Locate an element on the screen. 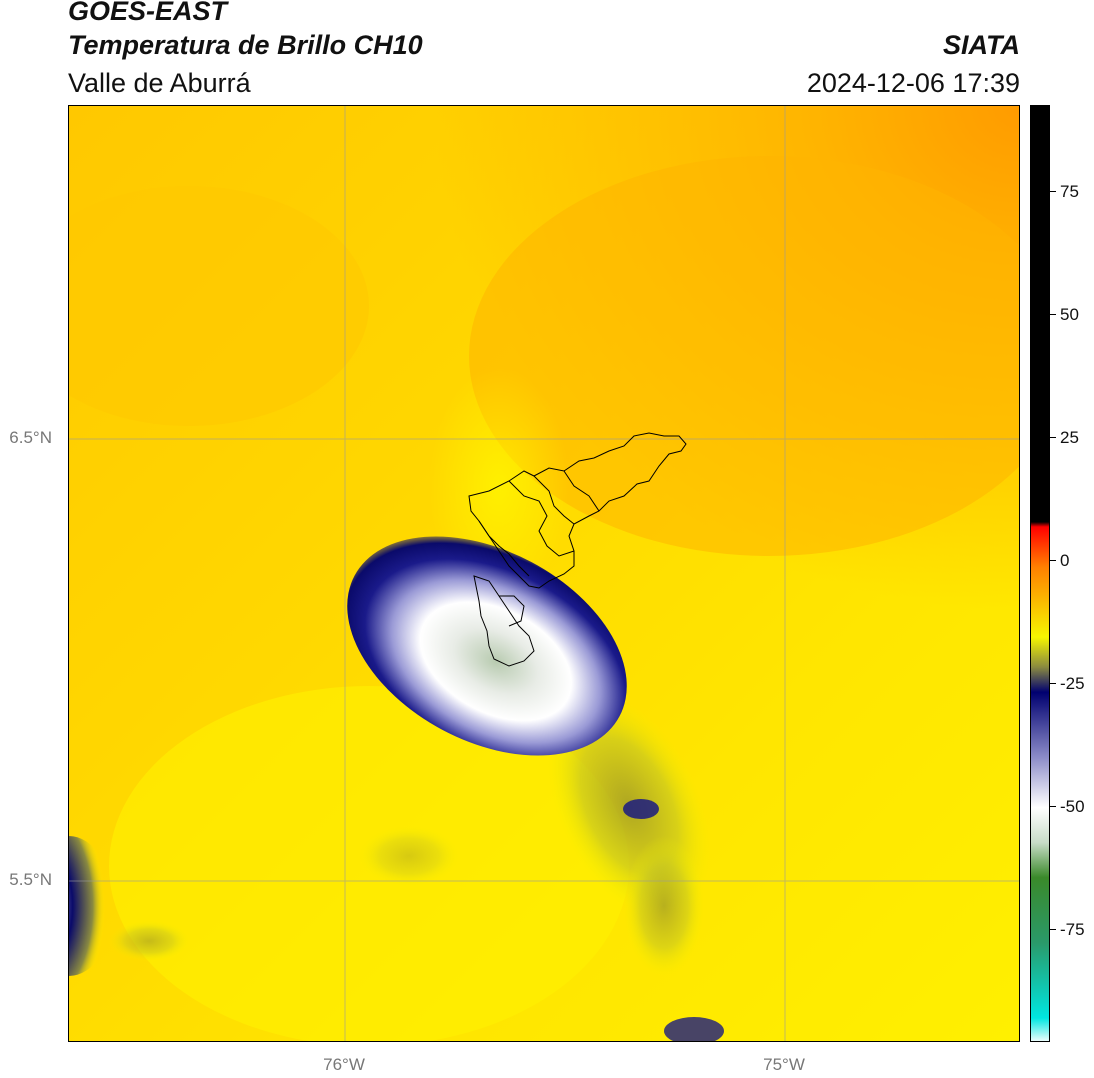 The height and width of the screenshot is (1078, 1094). lat-label-6-5n: 6.5°N is located at coordinates (30, 437).